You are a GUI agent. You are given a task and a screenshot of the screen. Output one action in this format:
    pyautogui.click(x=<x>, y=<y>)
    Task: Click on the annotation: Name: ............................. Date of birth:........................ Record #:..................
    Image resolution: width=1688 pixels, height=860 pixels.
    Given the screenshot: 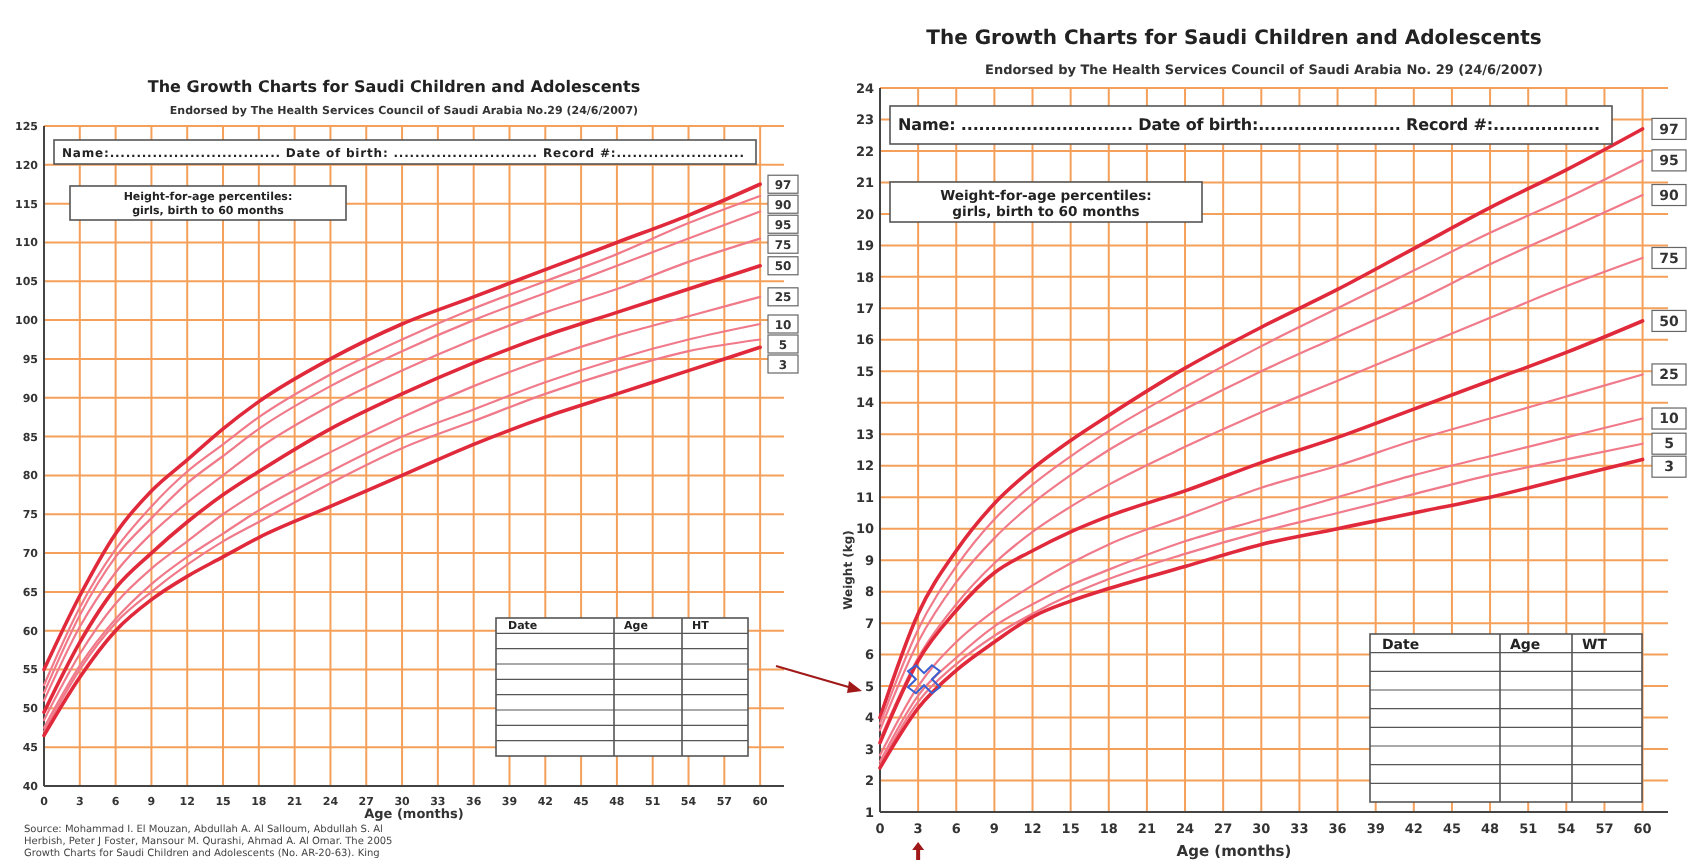 What is the action you would take?
    pyautogui.click(x=1249, y=125)
    